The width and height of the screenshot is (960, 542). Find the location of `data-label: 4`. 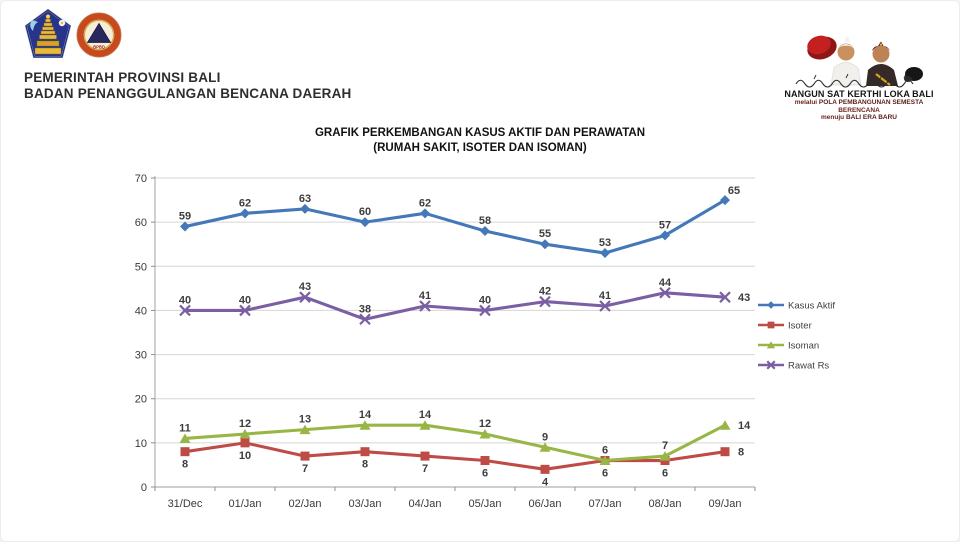

data-label: 4 is located at coordinates (545, 482).